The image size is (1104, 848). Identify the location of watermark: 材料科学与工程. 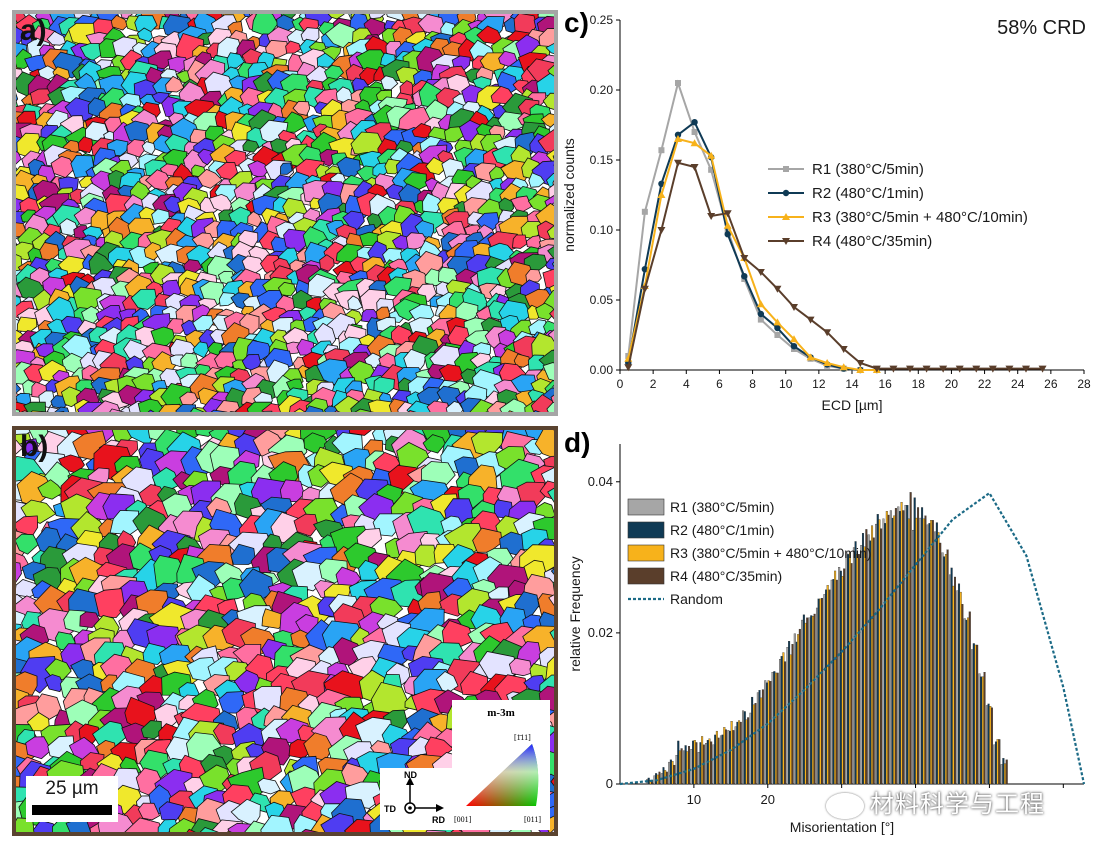
(935, 801).